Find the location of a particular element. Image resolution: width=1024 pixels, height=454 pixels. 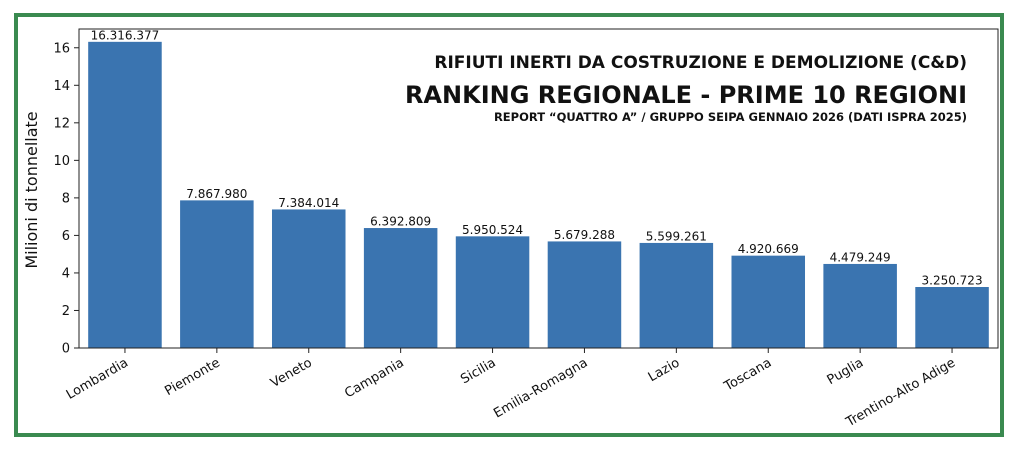

bar-lazio is located at coordinates (676, 295).